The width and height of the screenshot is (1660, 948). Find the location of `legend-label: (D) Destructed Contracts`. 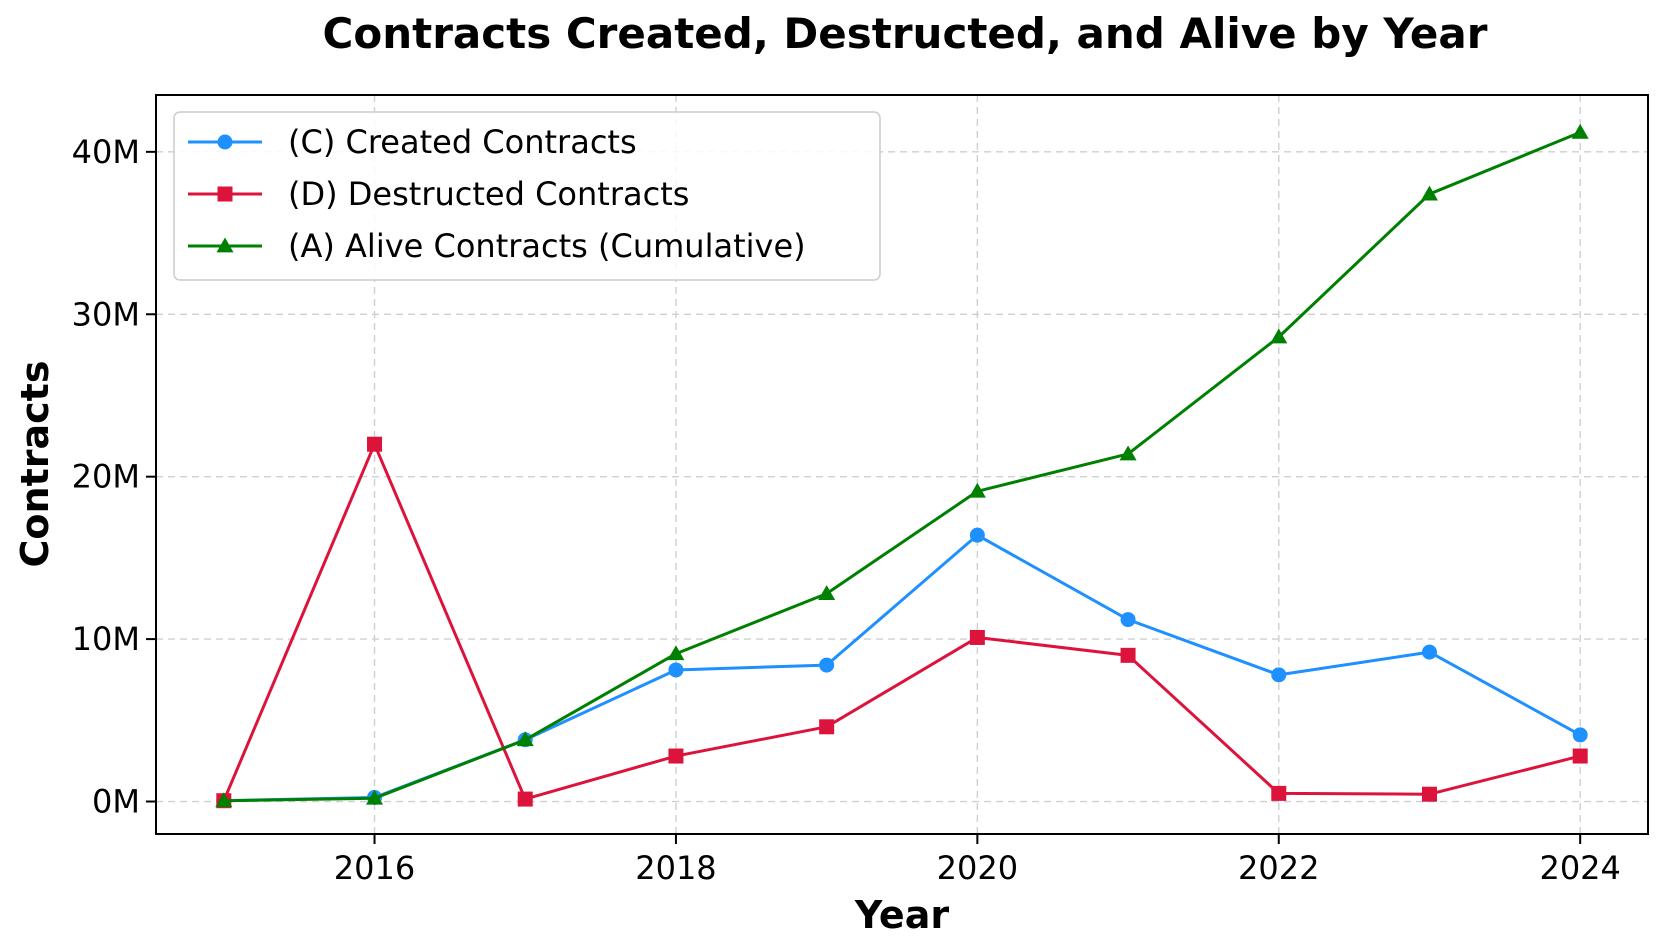

legend-label: (D) Destructed Contracts is located at coordinates (488, 194).